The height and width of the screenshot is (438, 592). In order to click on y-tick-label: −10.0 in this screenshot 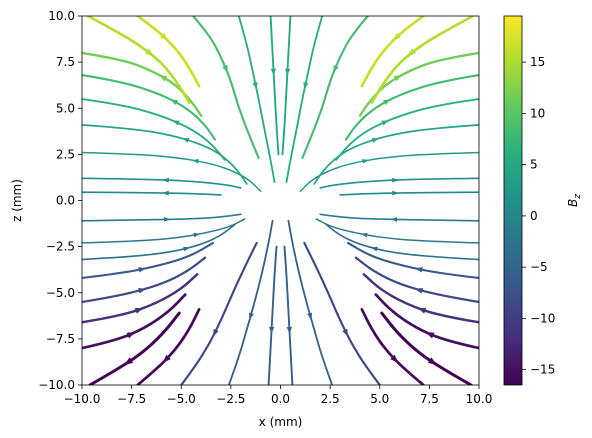, I will do `click(56, 385)`.